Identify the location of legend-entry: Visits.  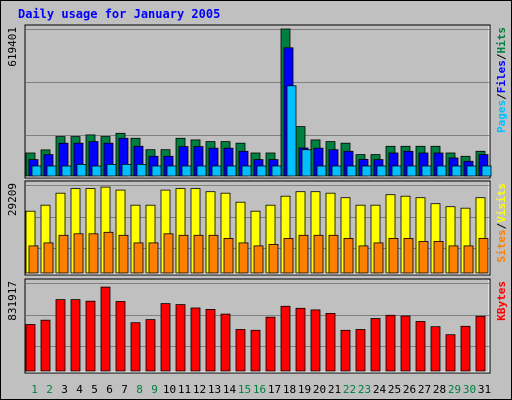
(501, 203).